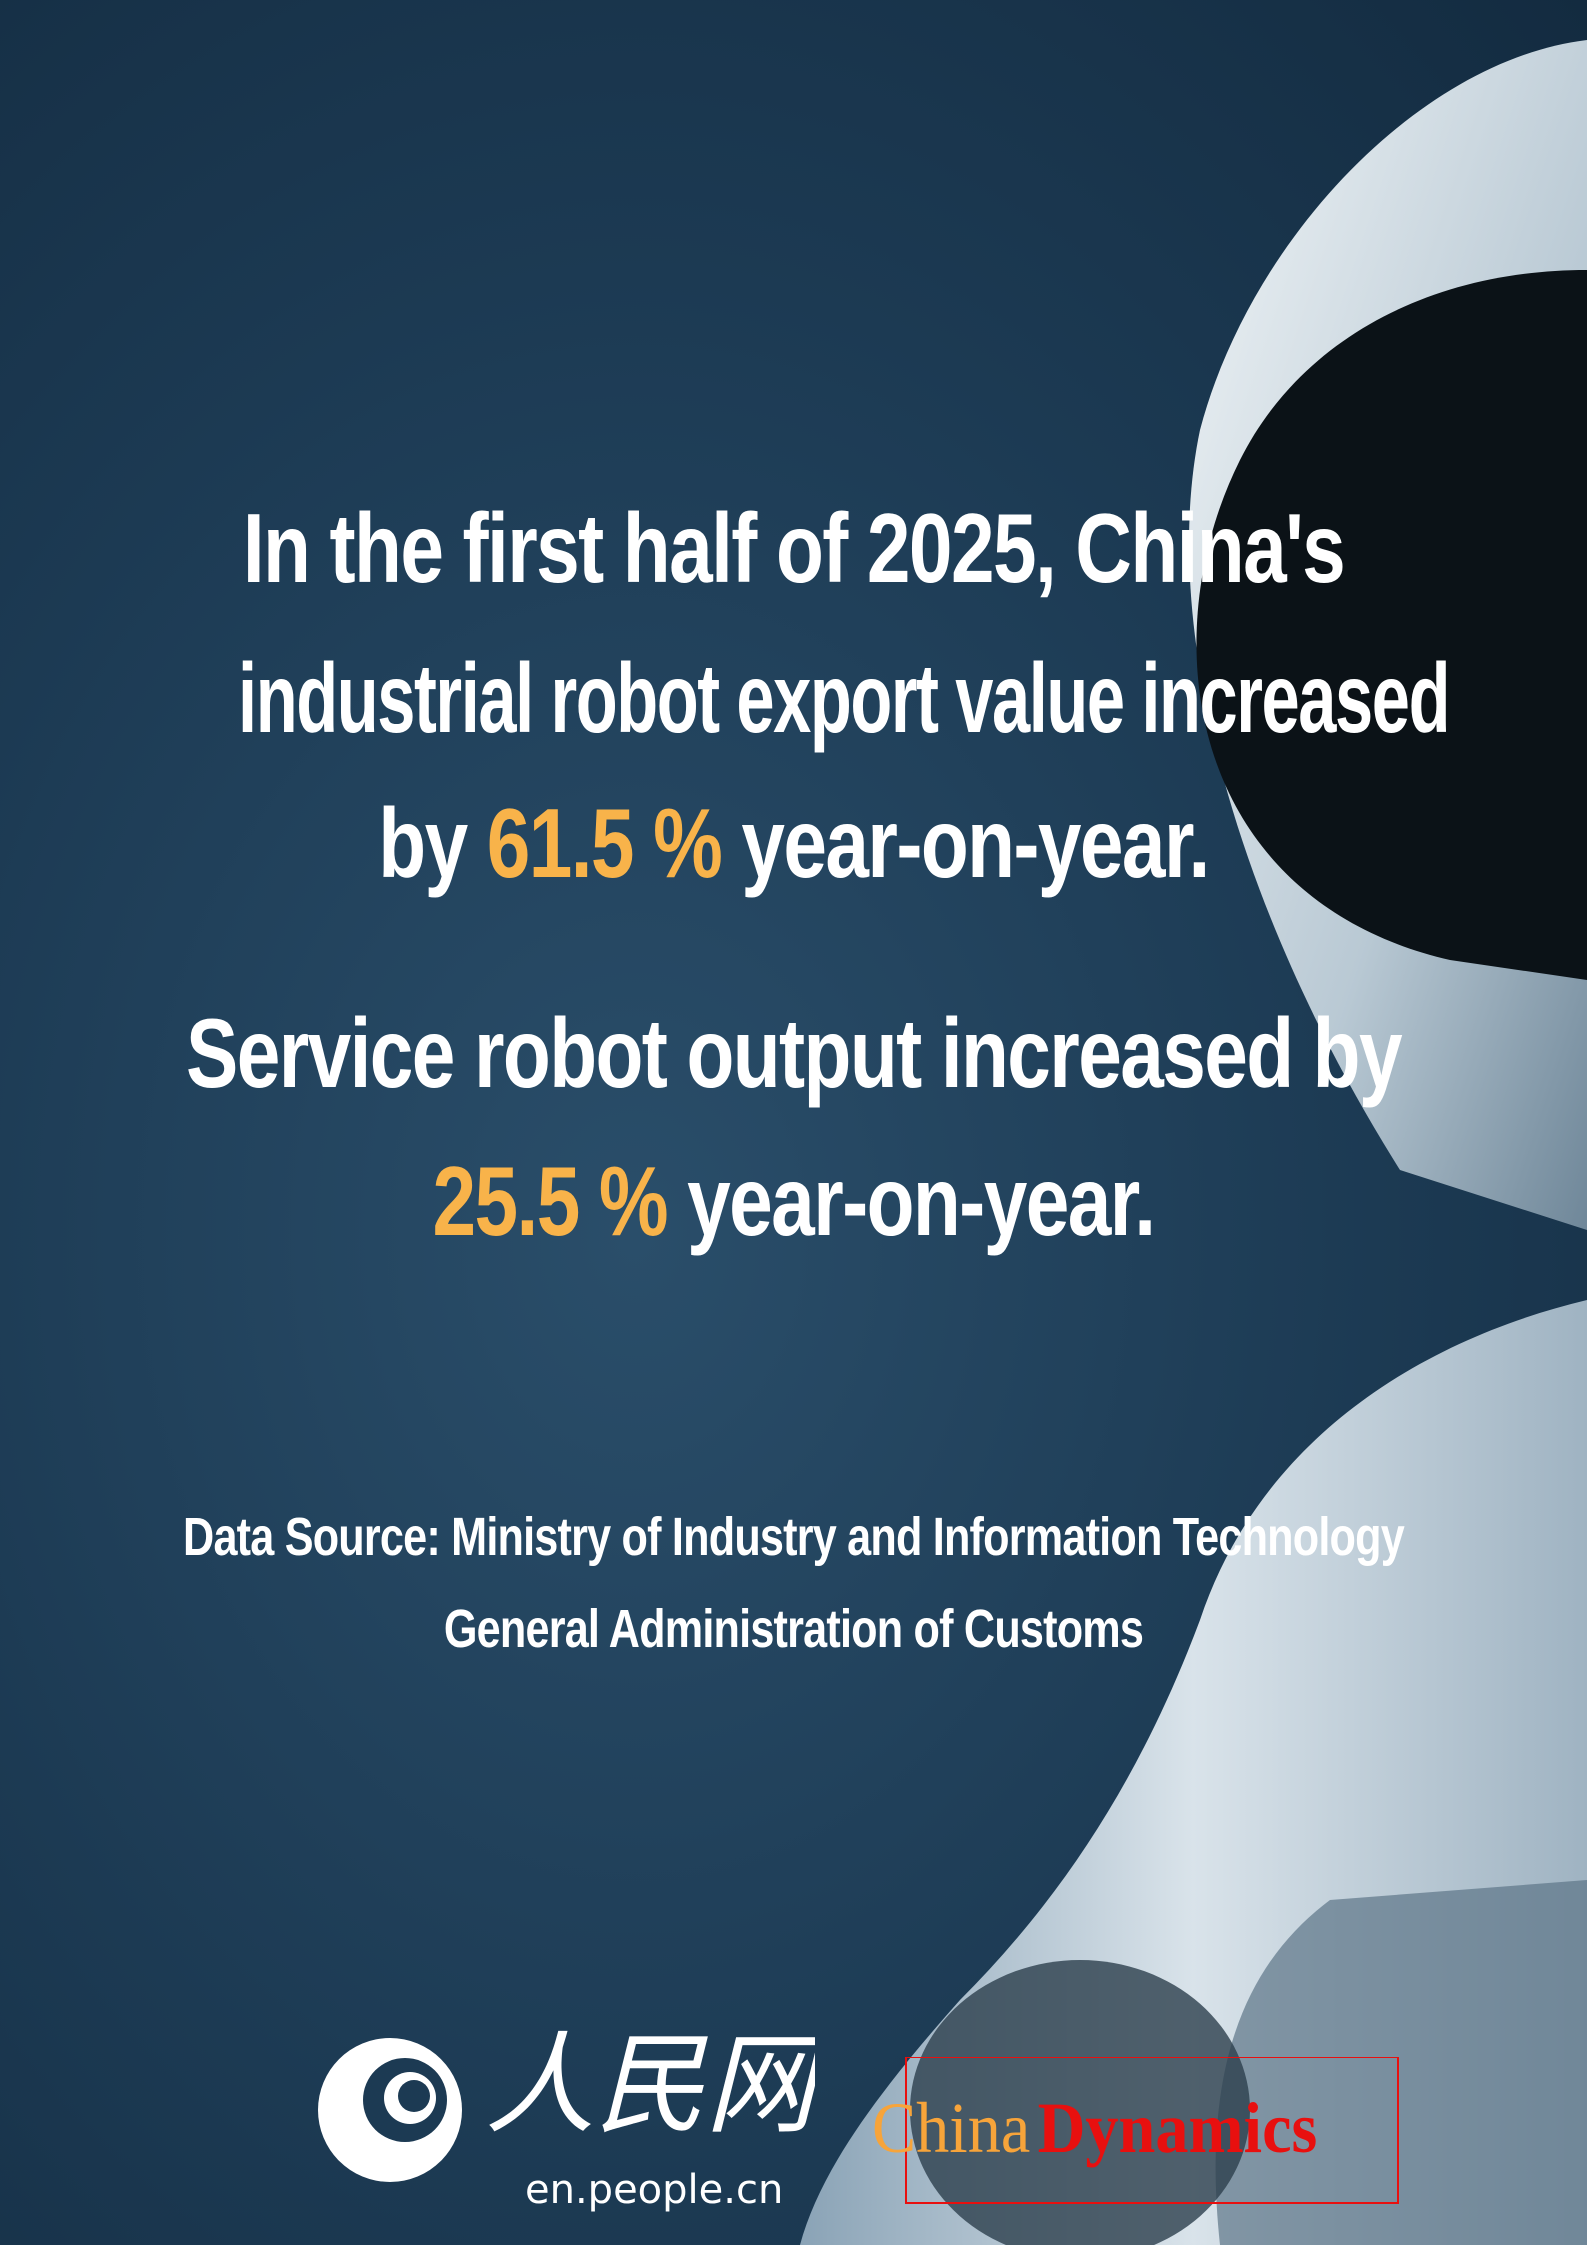 This screenshot has height=2245, width=1587. I want to click on subhead-line-2: 25.5 % year-on-year., so click(794, 1201).